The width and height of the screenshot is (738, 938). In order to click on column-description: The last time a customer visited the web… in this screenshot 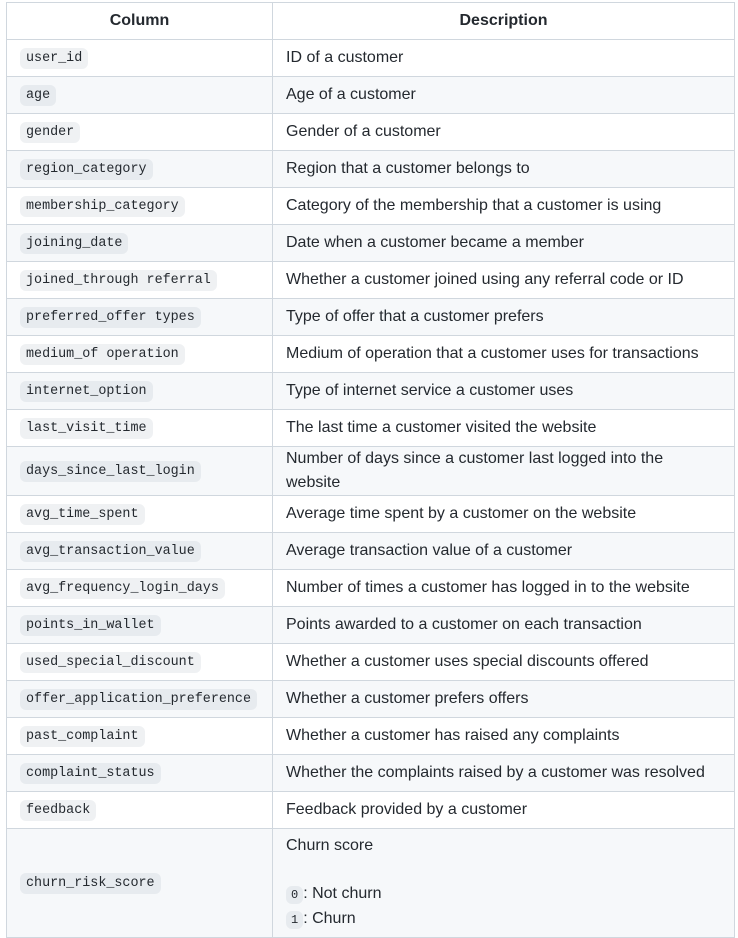, I will do `click(503, 428)`.